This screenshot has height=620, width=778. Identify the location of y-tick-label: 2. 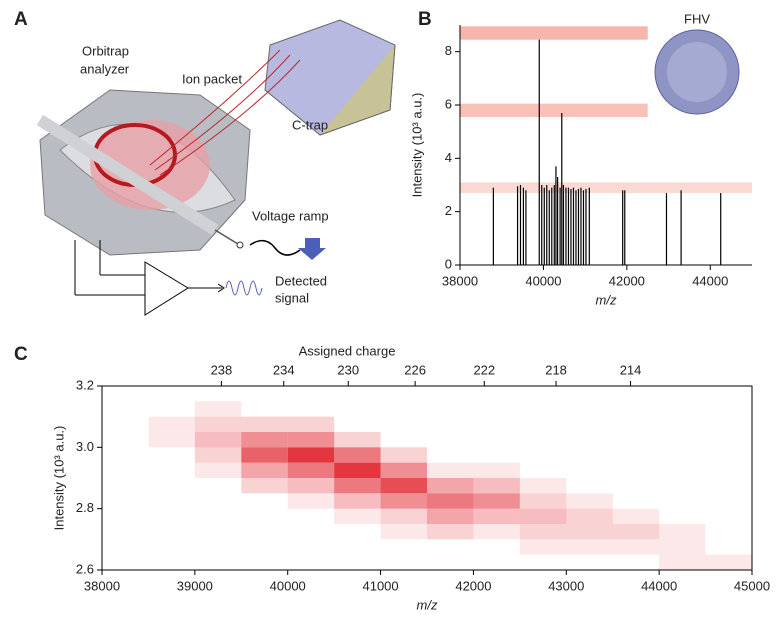
(448, 210).